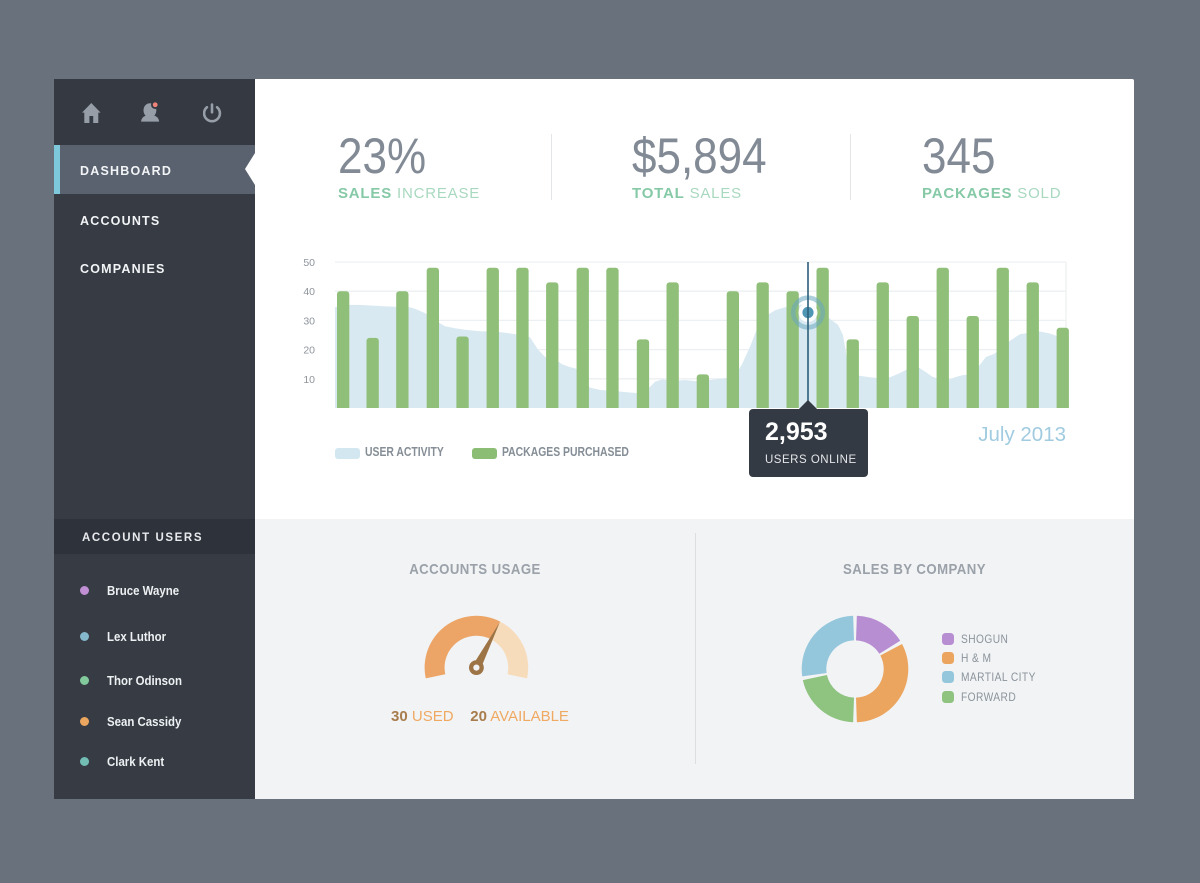 The height and width of the screenshot is (883, 1200). What do you see at coordinates (309, 351) in the screenshot?
I see `svg-text: 20` at bounding box center [309, 351].